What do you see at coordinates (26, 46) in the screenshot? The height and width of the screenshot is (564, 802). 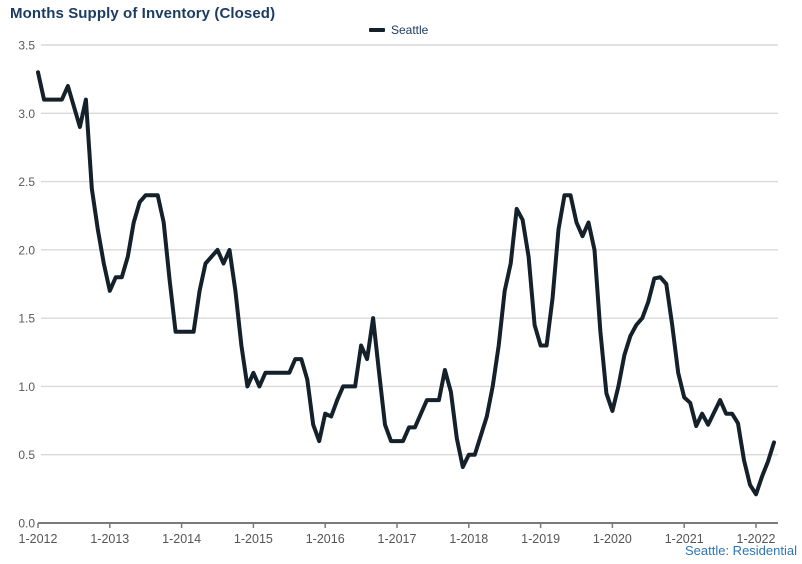 I see `y-tick-label: 3.5` at bounding box center [26, 46].